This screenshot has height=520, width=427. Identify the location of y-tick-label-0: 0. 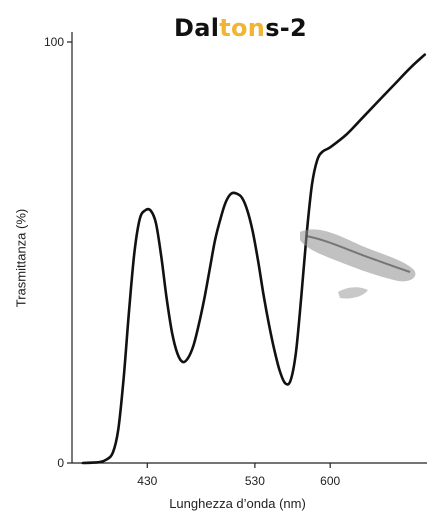
(60, 463).